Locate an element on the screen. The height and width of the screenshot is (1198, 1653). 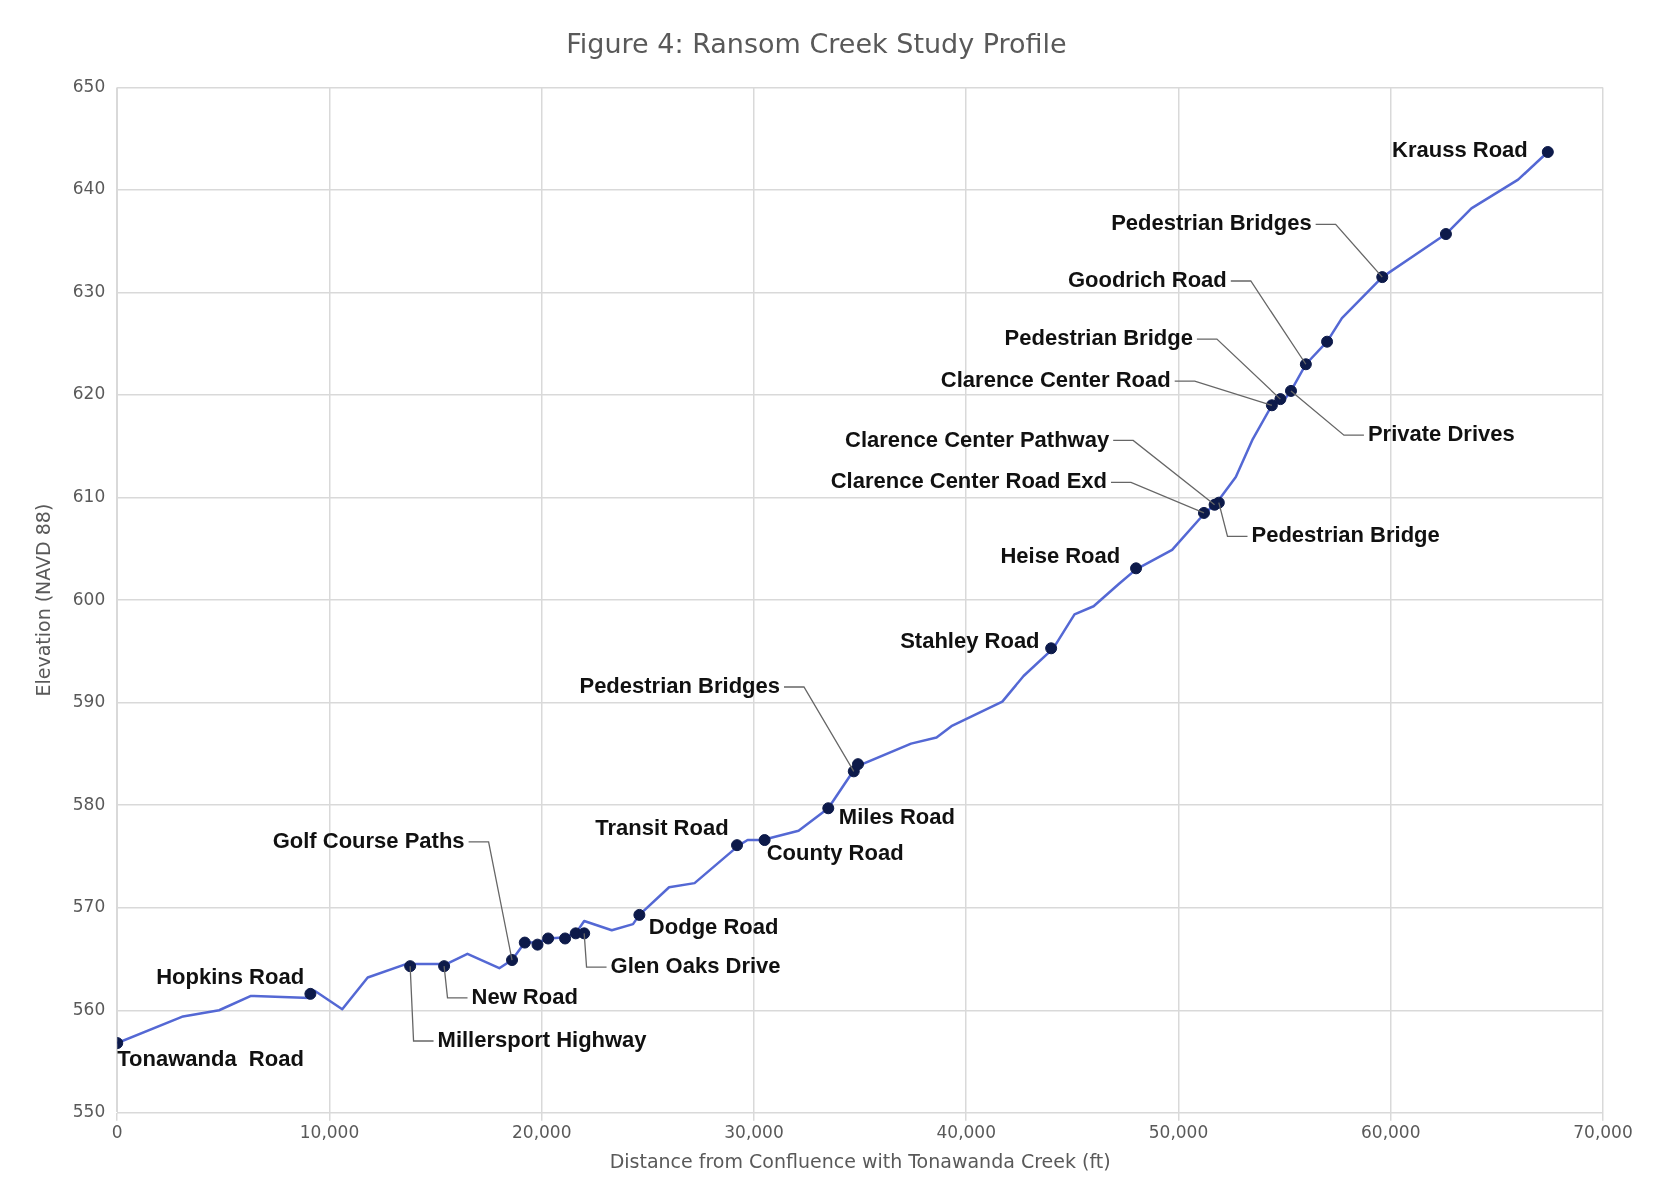
chart-title: Figure 4: Ransom Creek Study Profile is located at coordinates (816, 44).